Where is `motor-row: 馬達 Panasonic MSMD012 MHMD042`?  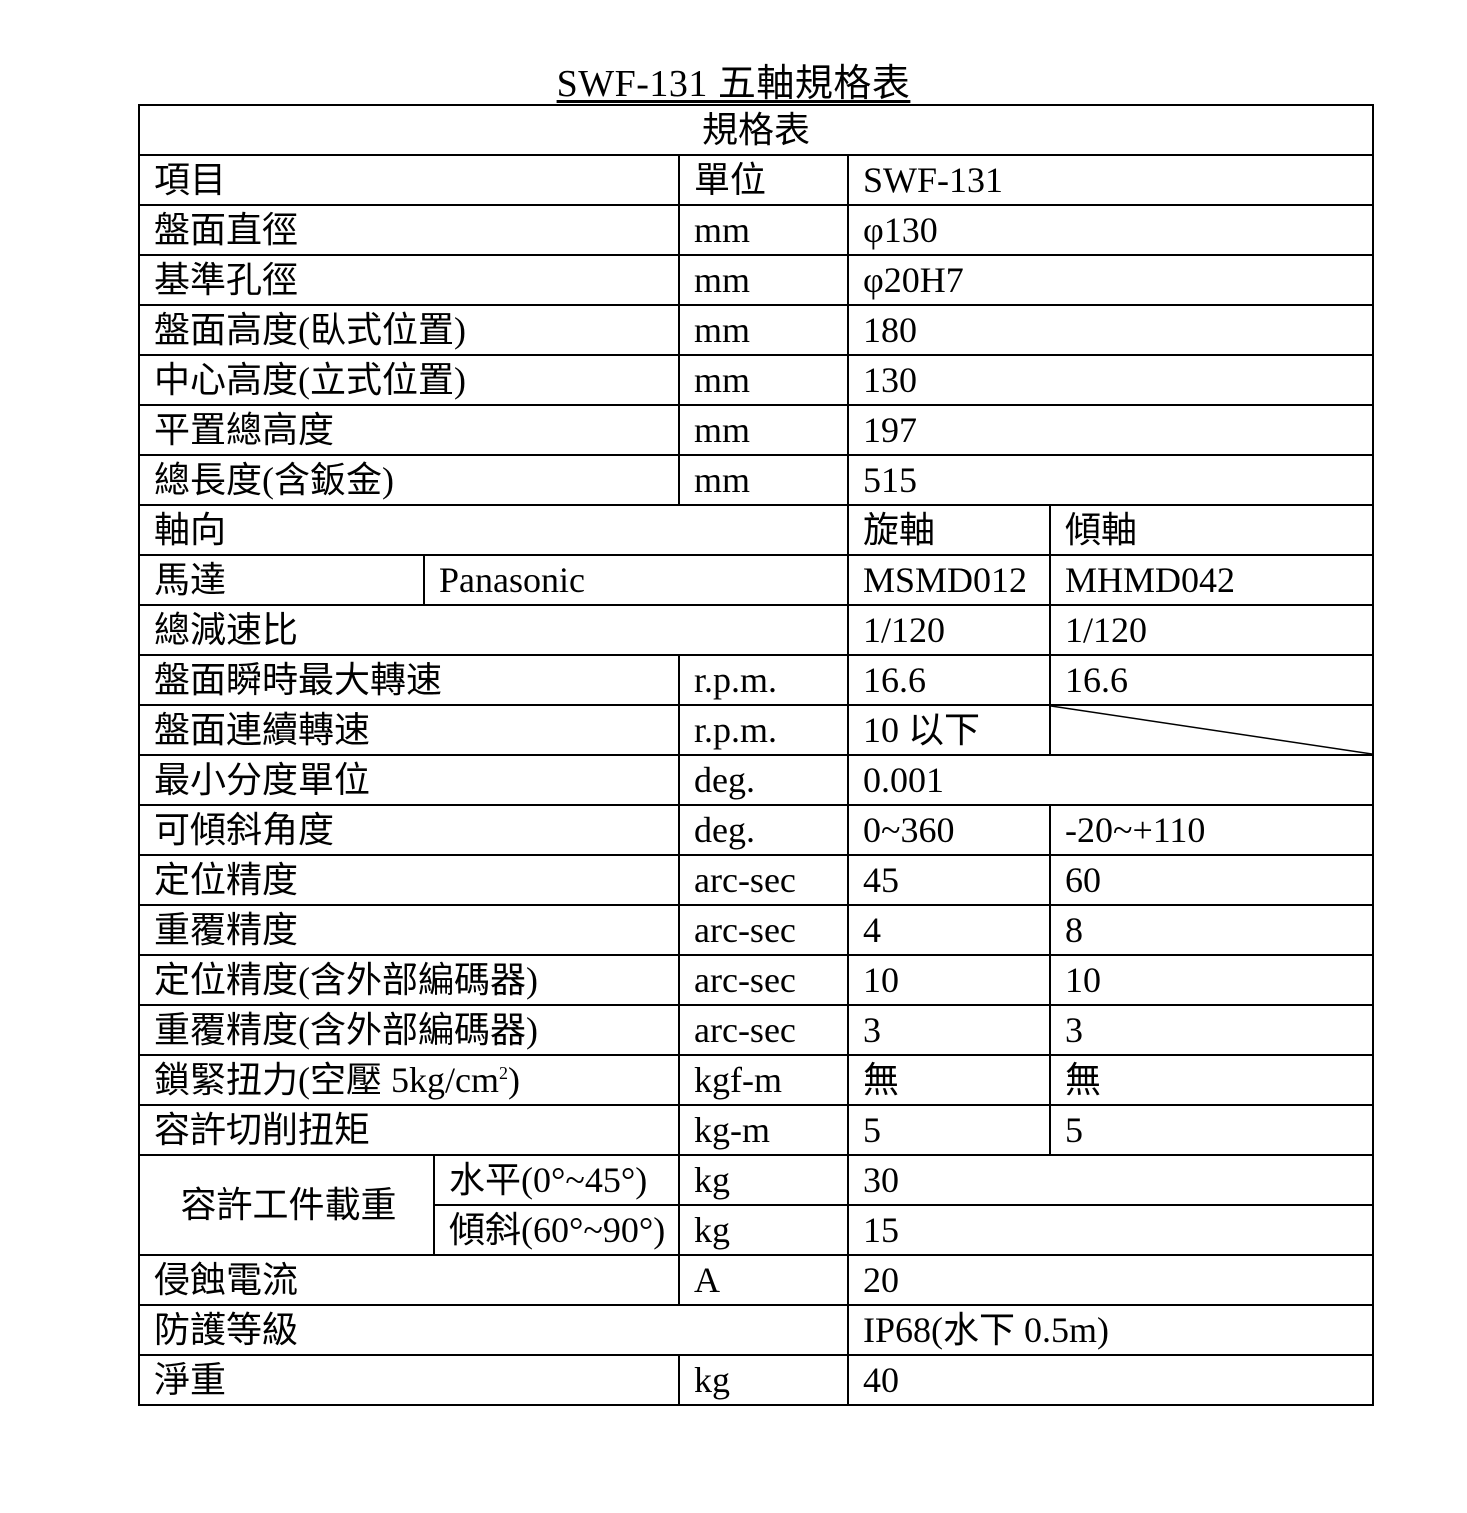
motor-row: 馬達 Panasonic MSMD012 MHMD042 is located at coordinates (756, 580).